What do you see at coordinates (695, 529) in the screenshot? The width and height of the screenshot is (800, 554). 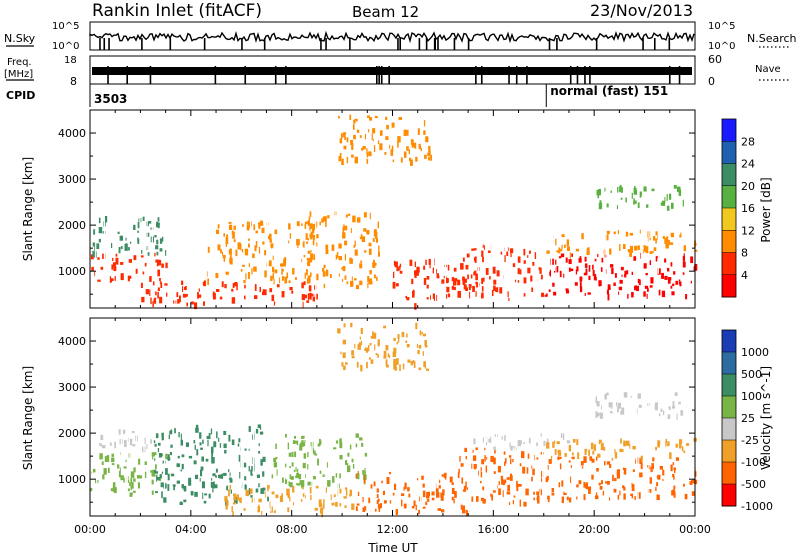 I see `x-tick-label: 00:00` at bounding box center [695, 529].